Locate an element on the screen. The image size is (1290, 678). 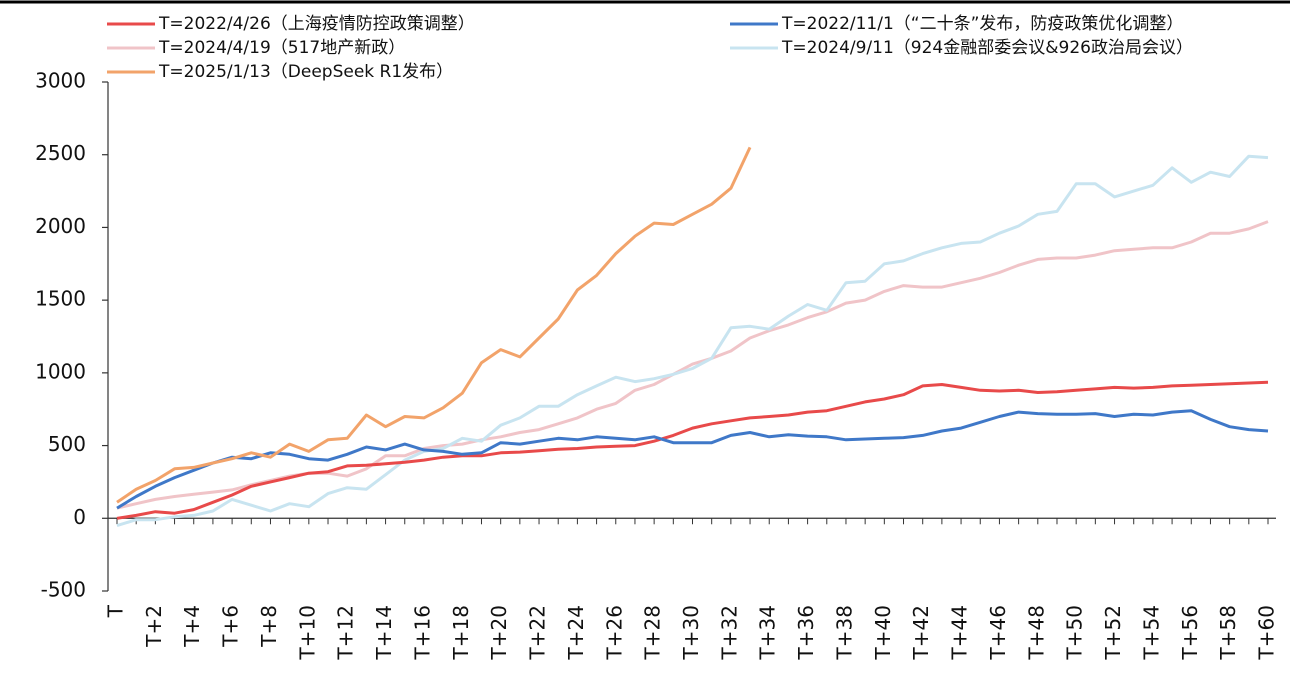
x-tick-label: T+44 is located at coordinates (960, 632).